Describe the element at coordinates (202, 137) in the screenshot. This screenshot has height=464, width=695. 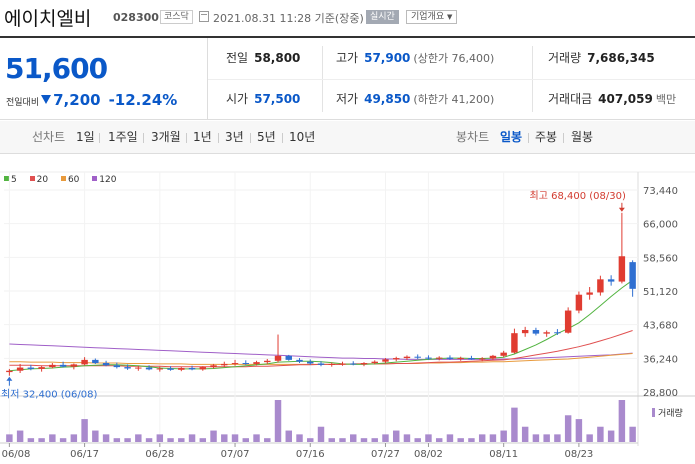
I see `period-1y: 1년` at that location.